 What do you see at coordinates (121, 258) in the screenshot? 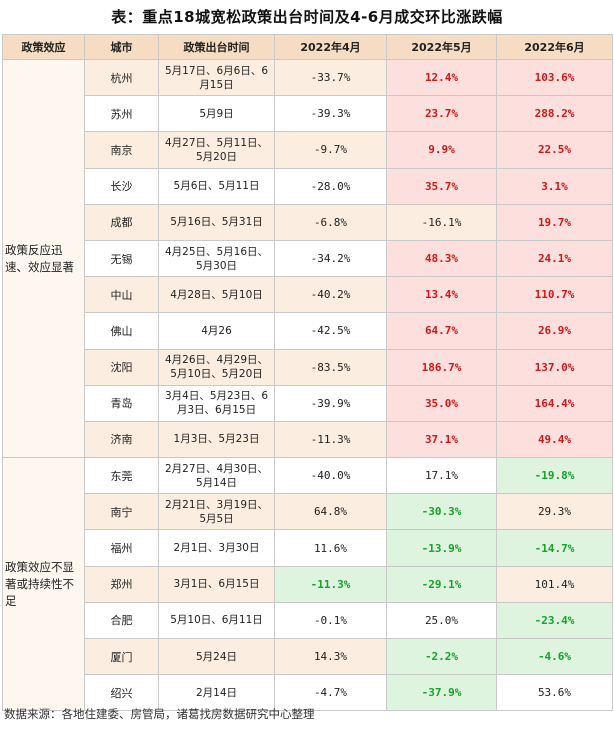
I see `city-cell: 无锡` at bounding box center [121, 258].